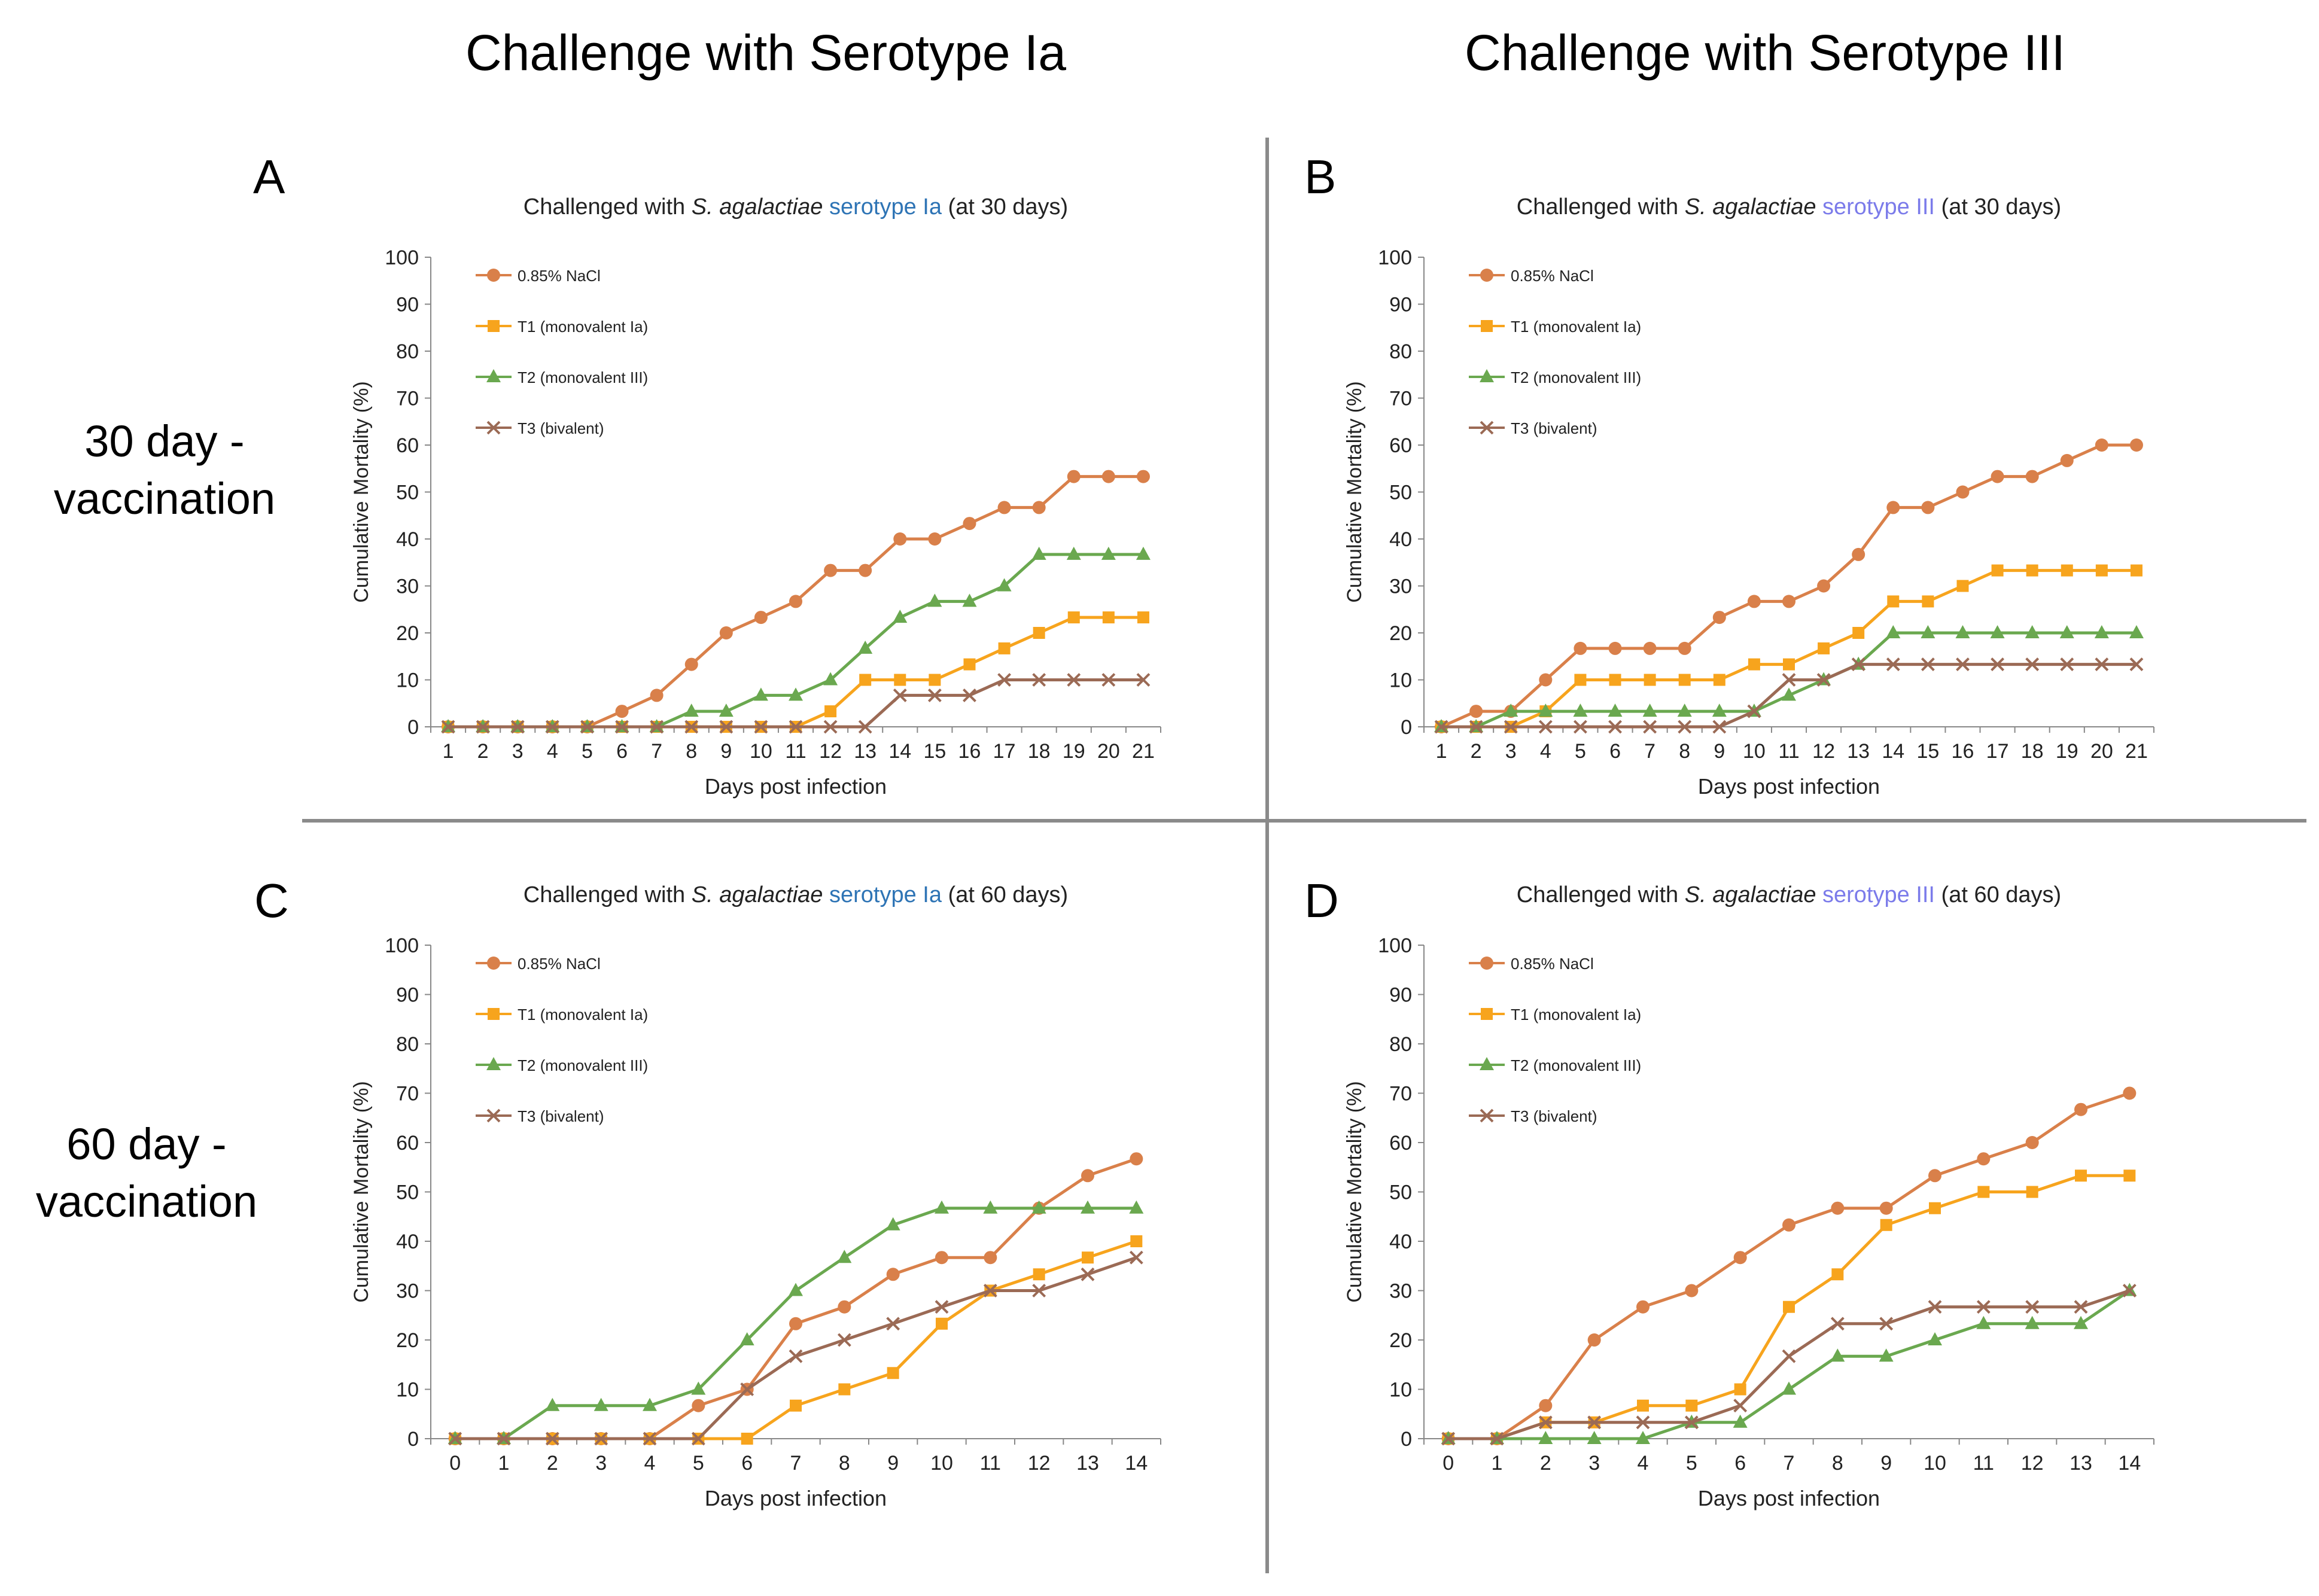 The image size is (2319, 1596). Describe the element at coordinates (796, 1348) in the screenshot. I see `chart-c-series-t3-bivalent` at that location.